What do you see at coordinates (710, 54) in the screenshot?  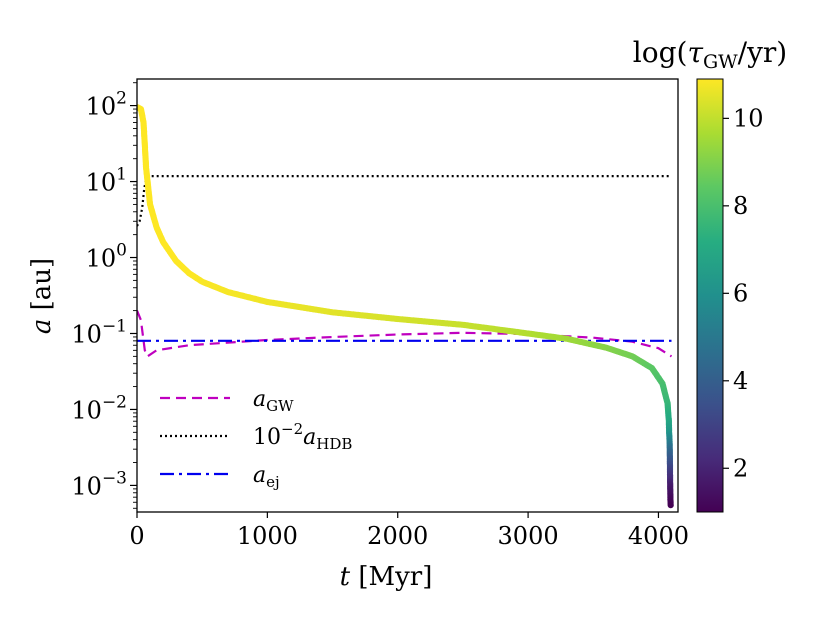 I see `colorbar-title: log(τGW/yr)` at bounding box center [710, 54].